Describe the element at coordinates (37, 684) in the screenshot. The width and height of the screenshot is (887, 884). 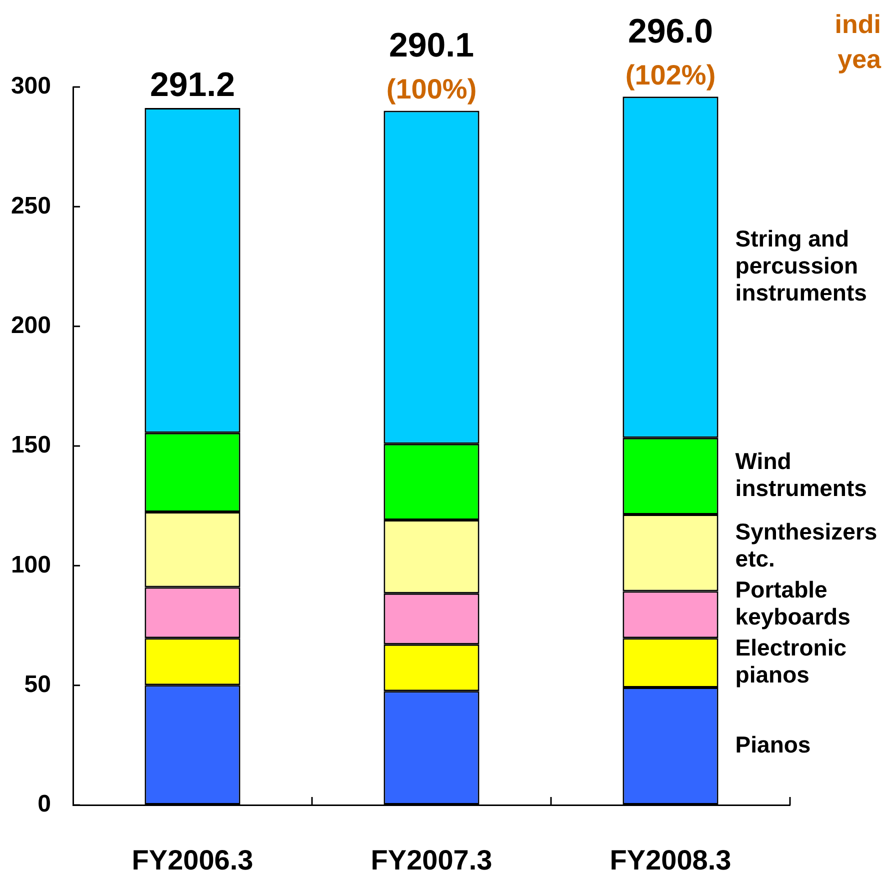
I see `y-tick-label: 50` at that location.